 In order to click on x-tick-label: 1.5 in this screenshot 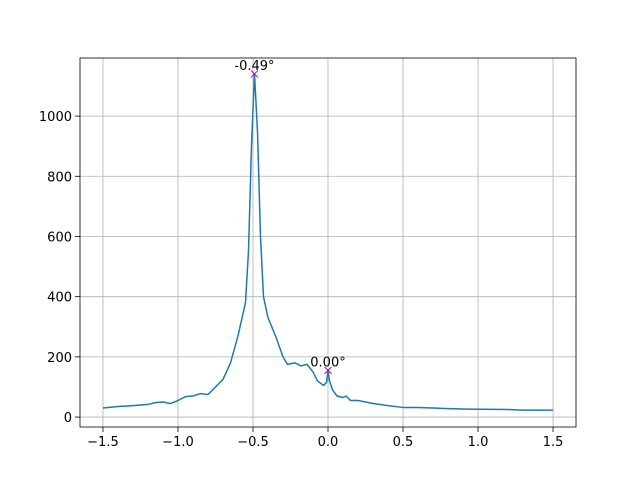, I will do `click(553, 442)`.